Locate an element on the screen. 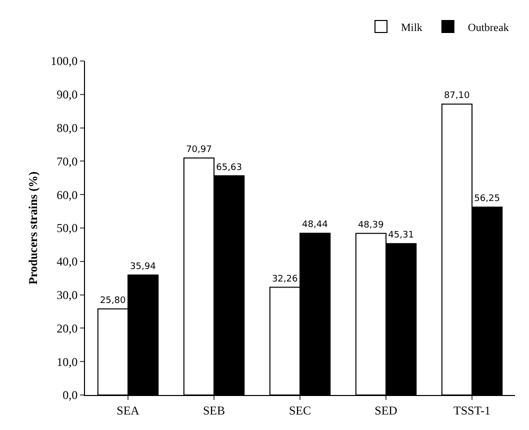  data-label: 48,44 is located at coordinates (315, 225).